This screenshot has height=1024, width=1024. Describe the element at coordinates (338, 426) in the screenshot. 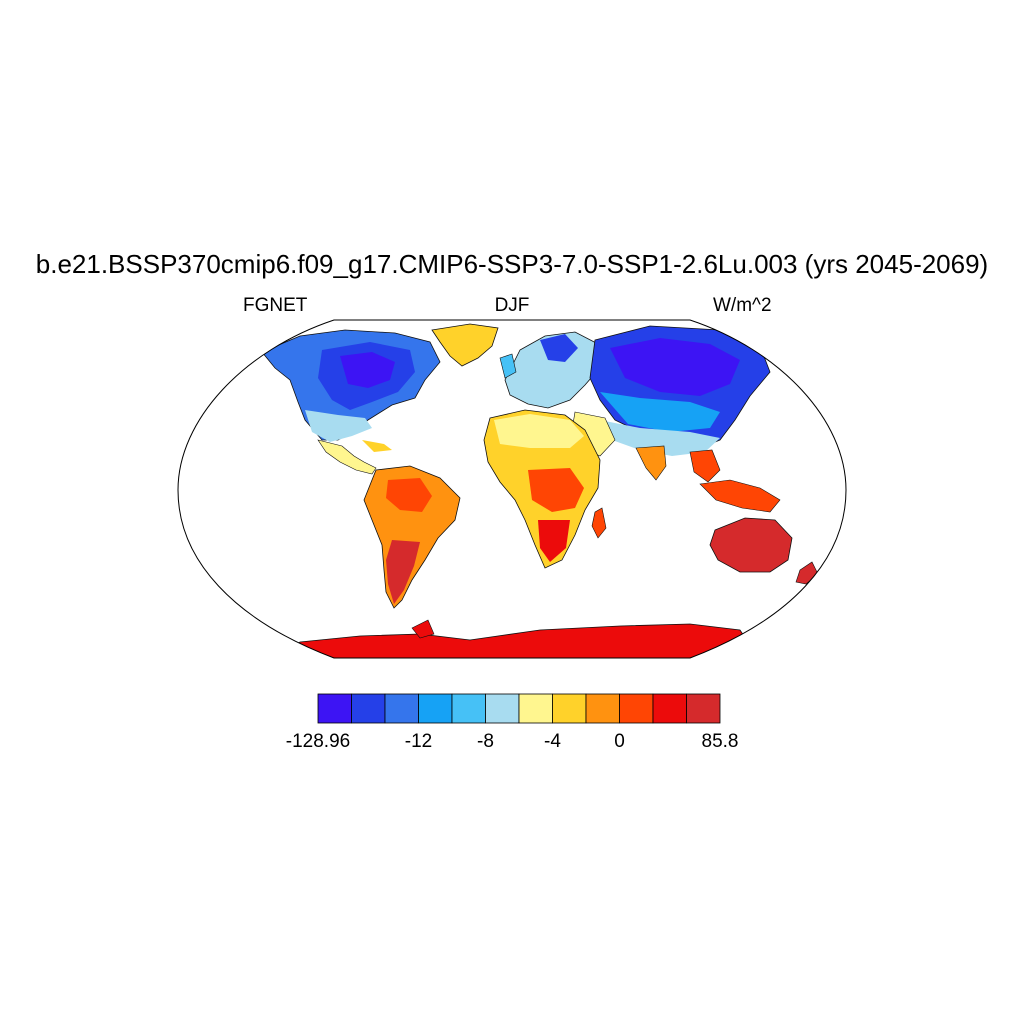

I see `usa-south` at that location.